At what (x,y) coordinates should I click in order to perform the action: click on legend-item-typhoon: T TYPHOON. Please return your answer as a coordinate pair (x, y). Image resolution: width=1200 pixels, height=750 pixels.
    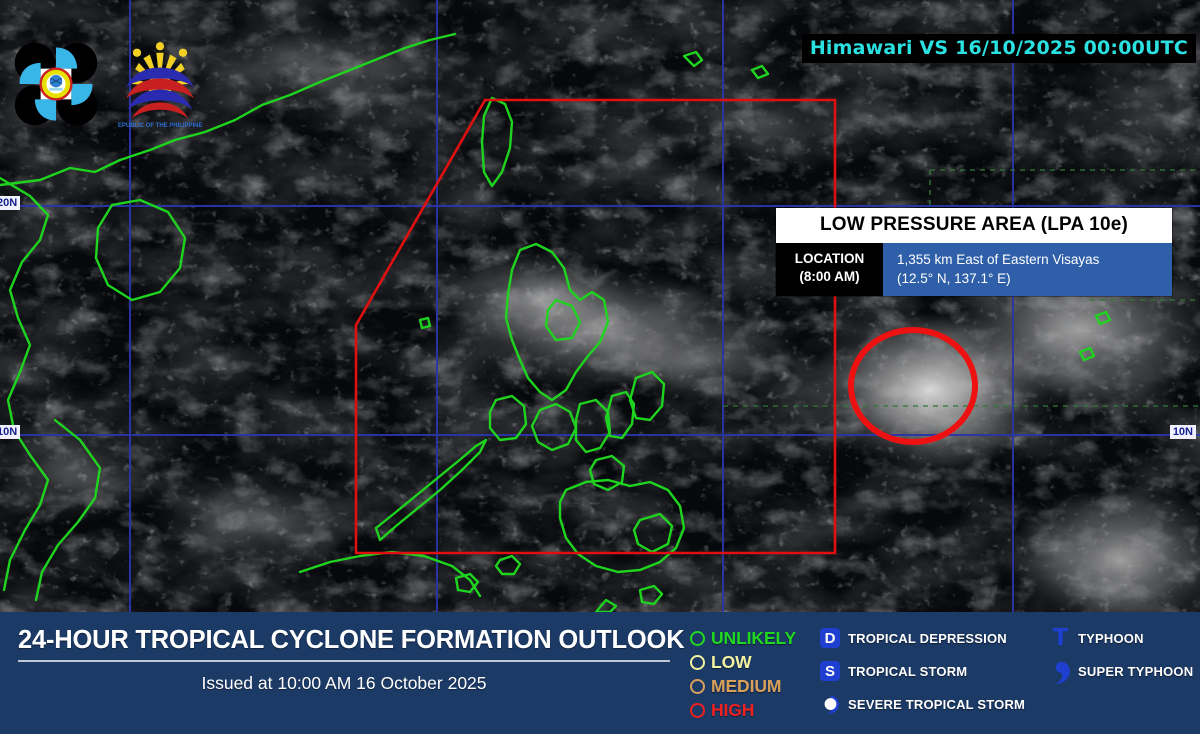
    Looking at the image, I should click on (1097, 638).